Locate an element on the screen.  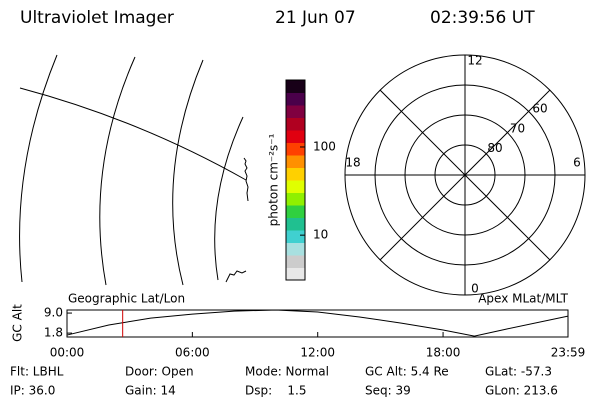
lat-label: 70 is located at coordinates (517, 128).